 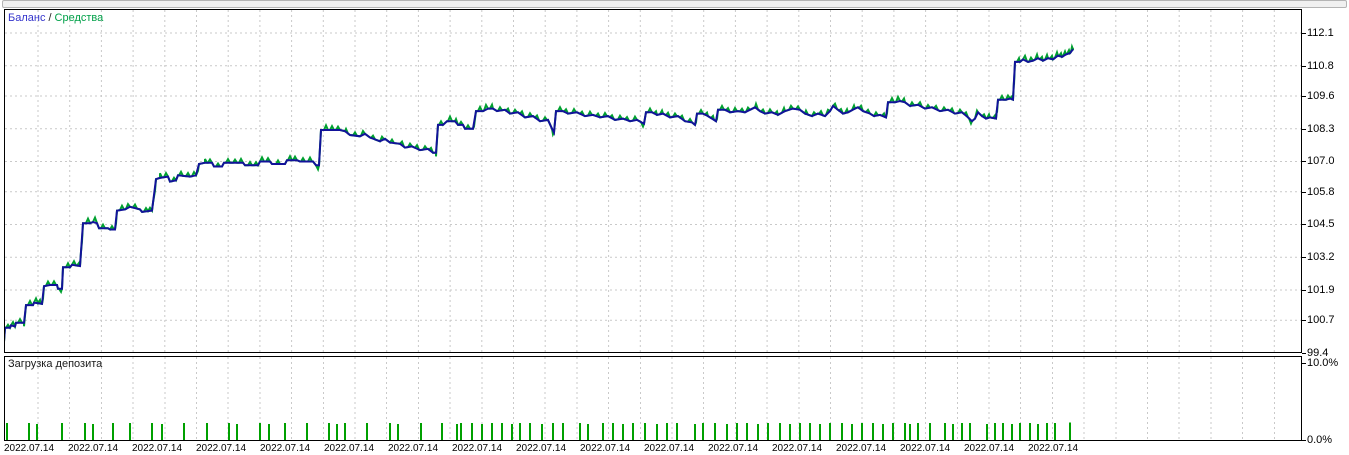 What do you see at coordinates (1321, 128) in the screenshot?
I see `y-axis-tick-label: 108.3` at bounding box center [1321, 128].